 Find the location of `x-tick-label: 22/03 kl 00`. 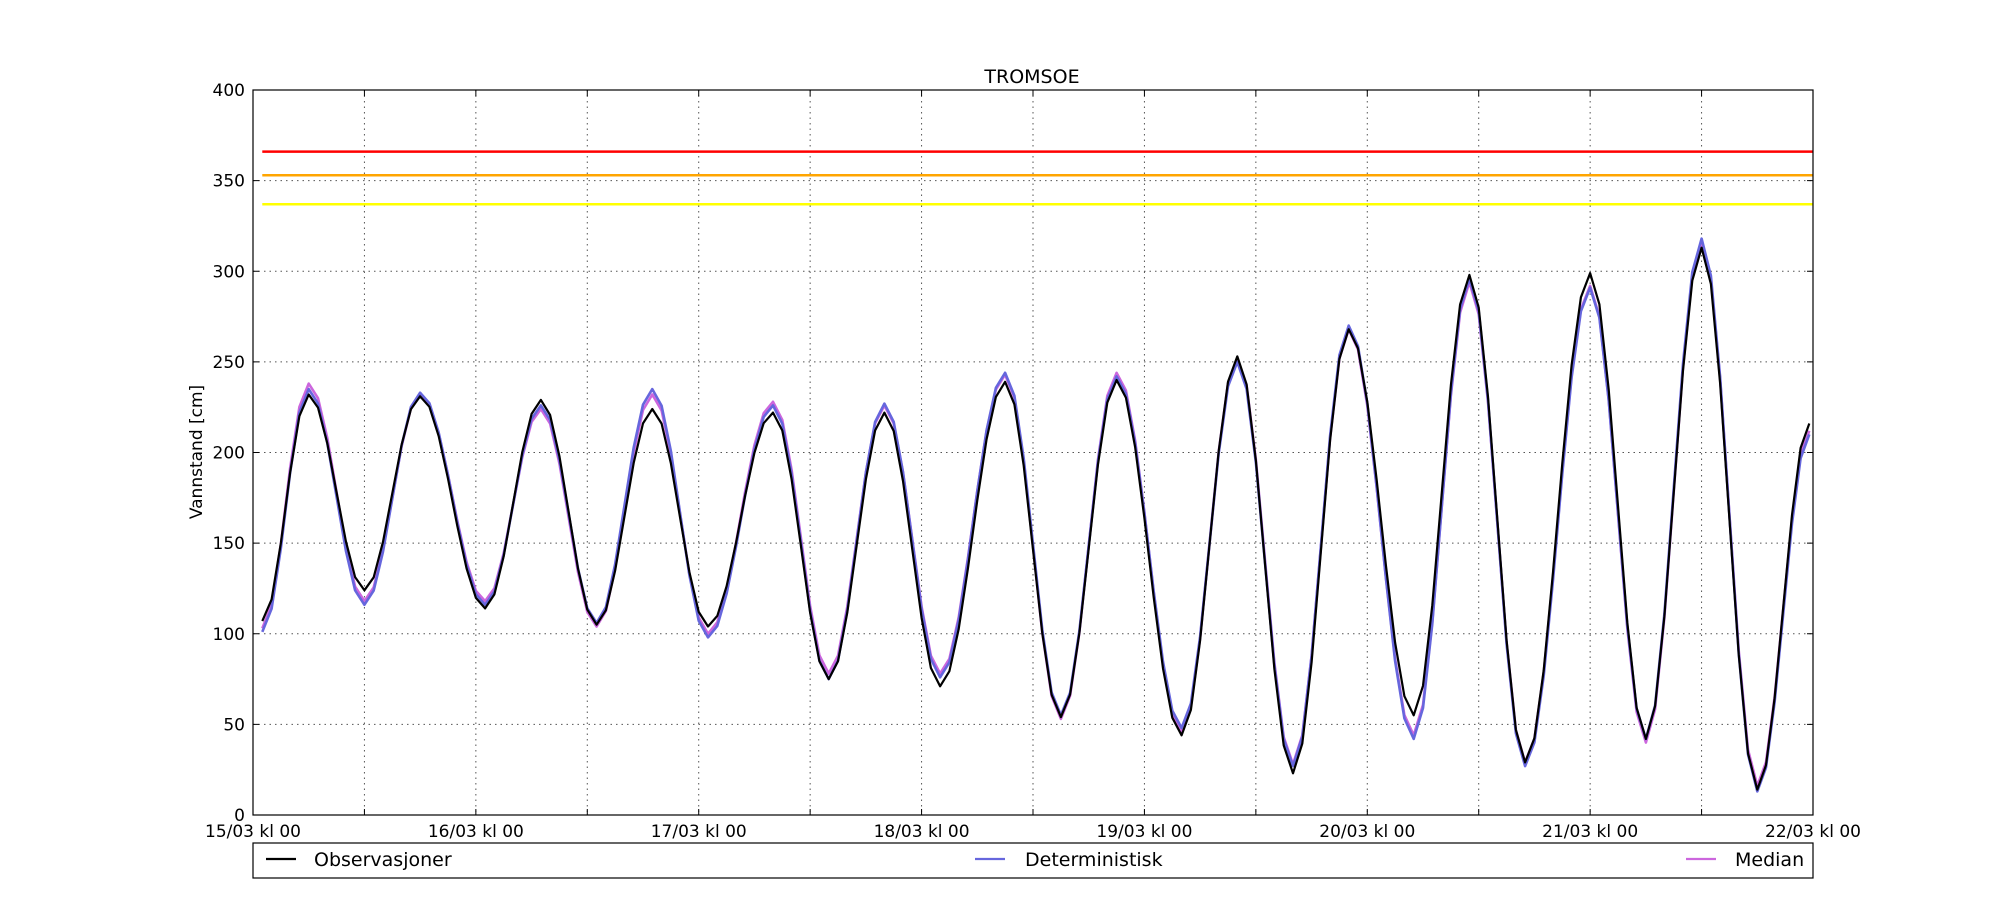

x-tick-label: 22/03 kl 00 is located at coordinates (1813, 832).